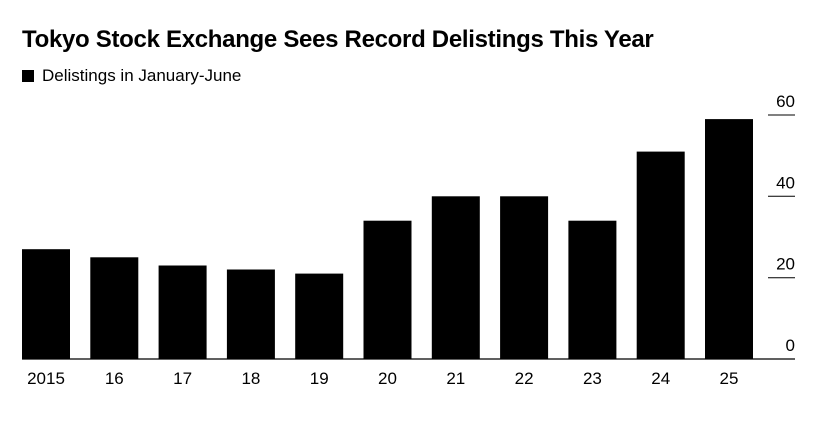 Image resolution: width=813 pixels, height=421 pixels. Describe the element at coordinates (28, 76) in the screenshot. I see `legend-swatch` at that location.